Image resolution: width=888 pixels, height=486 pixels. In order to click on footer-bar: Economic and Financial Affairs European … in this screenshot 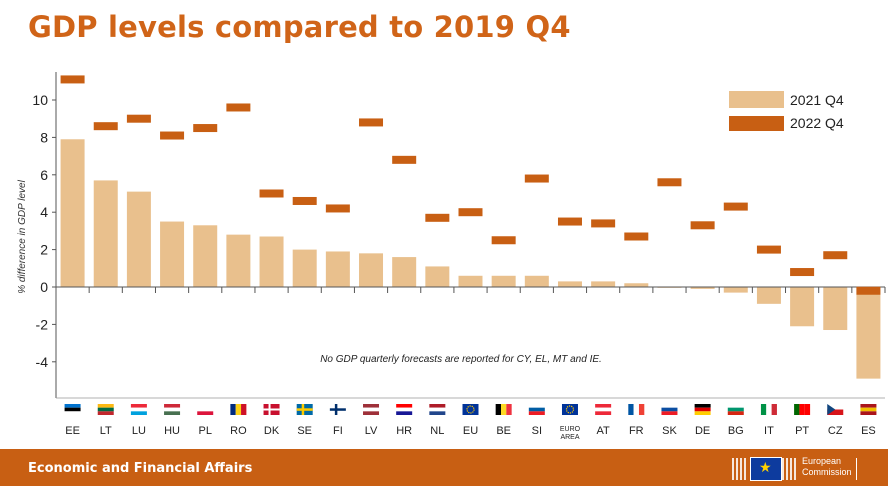, I will do `click(444, 467)`.